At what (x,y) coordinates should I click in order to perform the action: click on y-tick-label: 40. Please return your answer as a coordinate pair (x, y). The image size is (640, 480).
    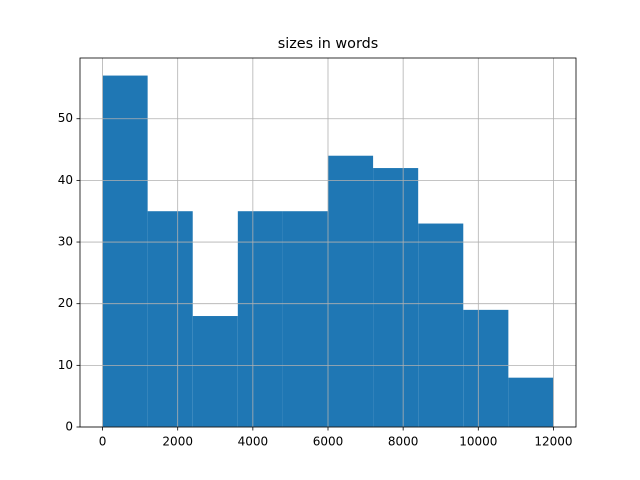
    Looking at the image, I should click on (65, 180).